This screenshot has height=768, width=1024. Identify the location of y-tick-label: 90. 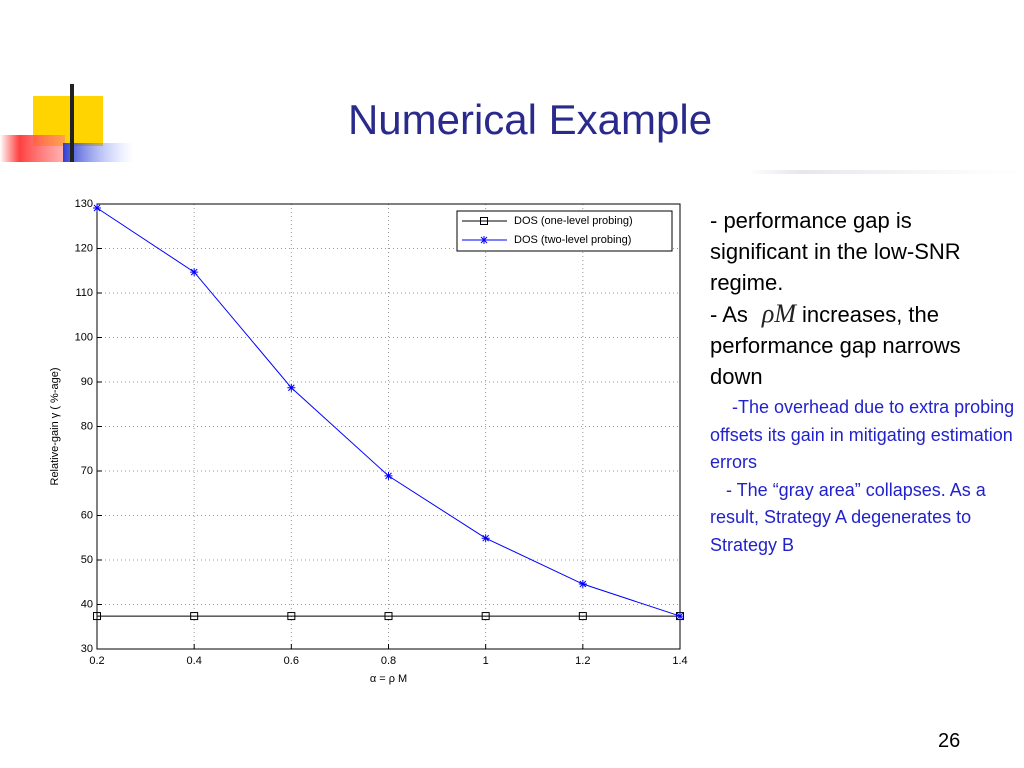
(87, 382).